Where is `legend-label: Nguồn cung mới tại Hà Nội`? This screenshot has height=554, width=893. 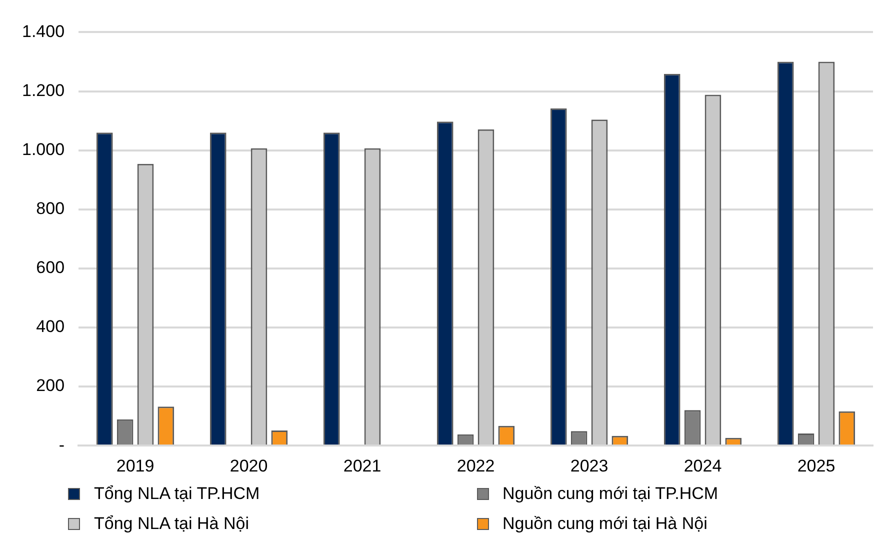 legend-label: Nguồn cung mới tại Hà Nội is located at coordinates (605, 524).